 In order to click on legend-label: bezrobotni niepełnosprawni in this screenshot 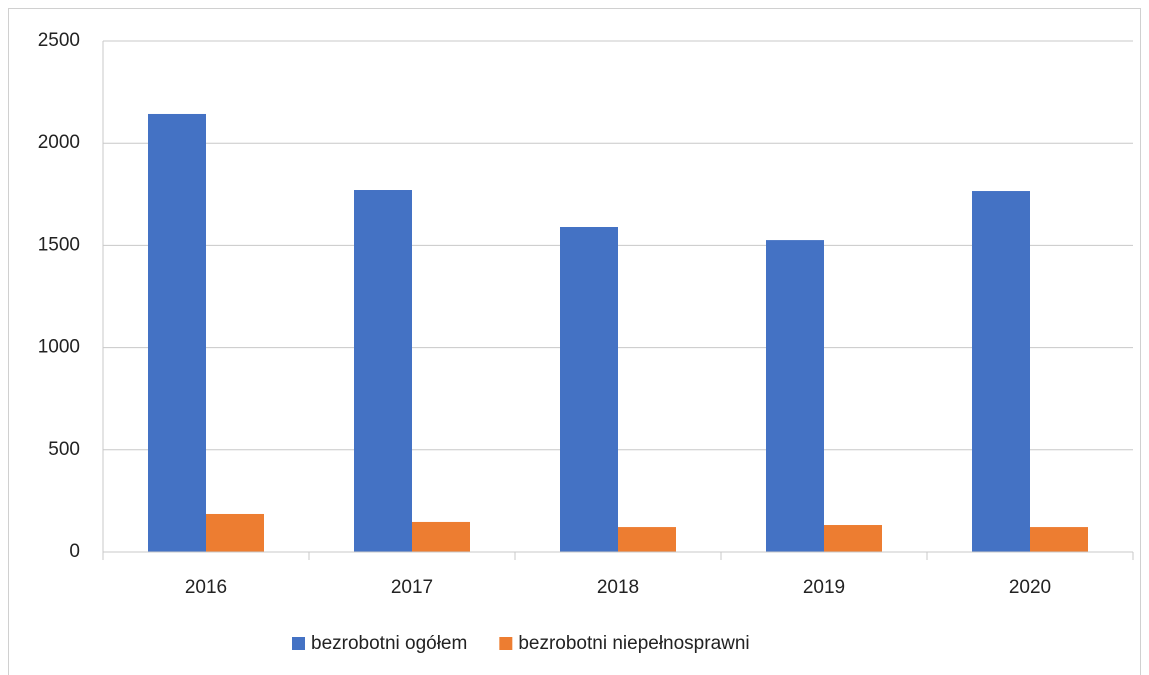, I will do `click(633, 643)`.